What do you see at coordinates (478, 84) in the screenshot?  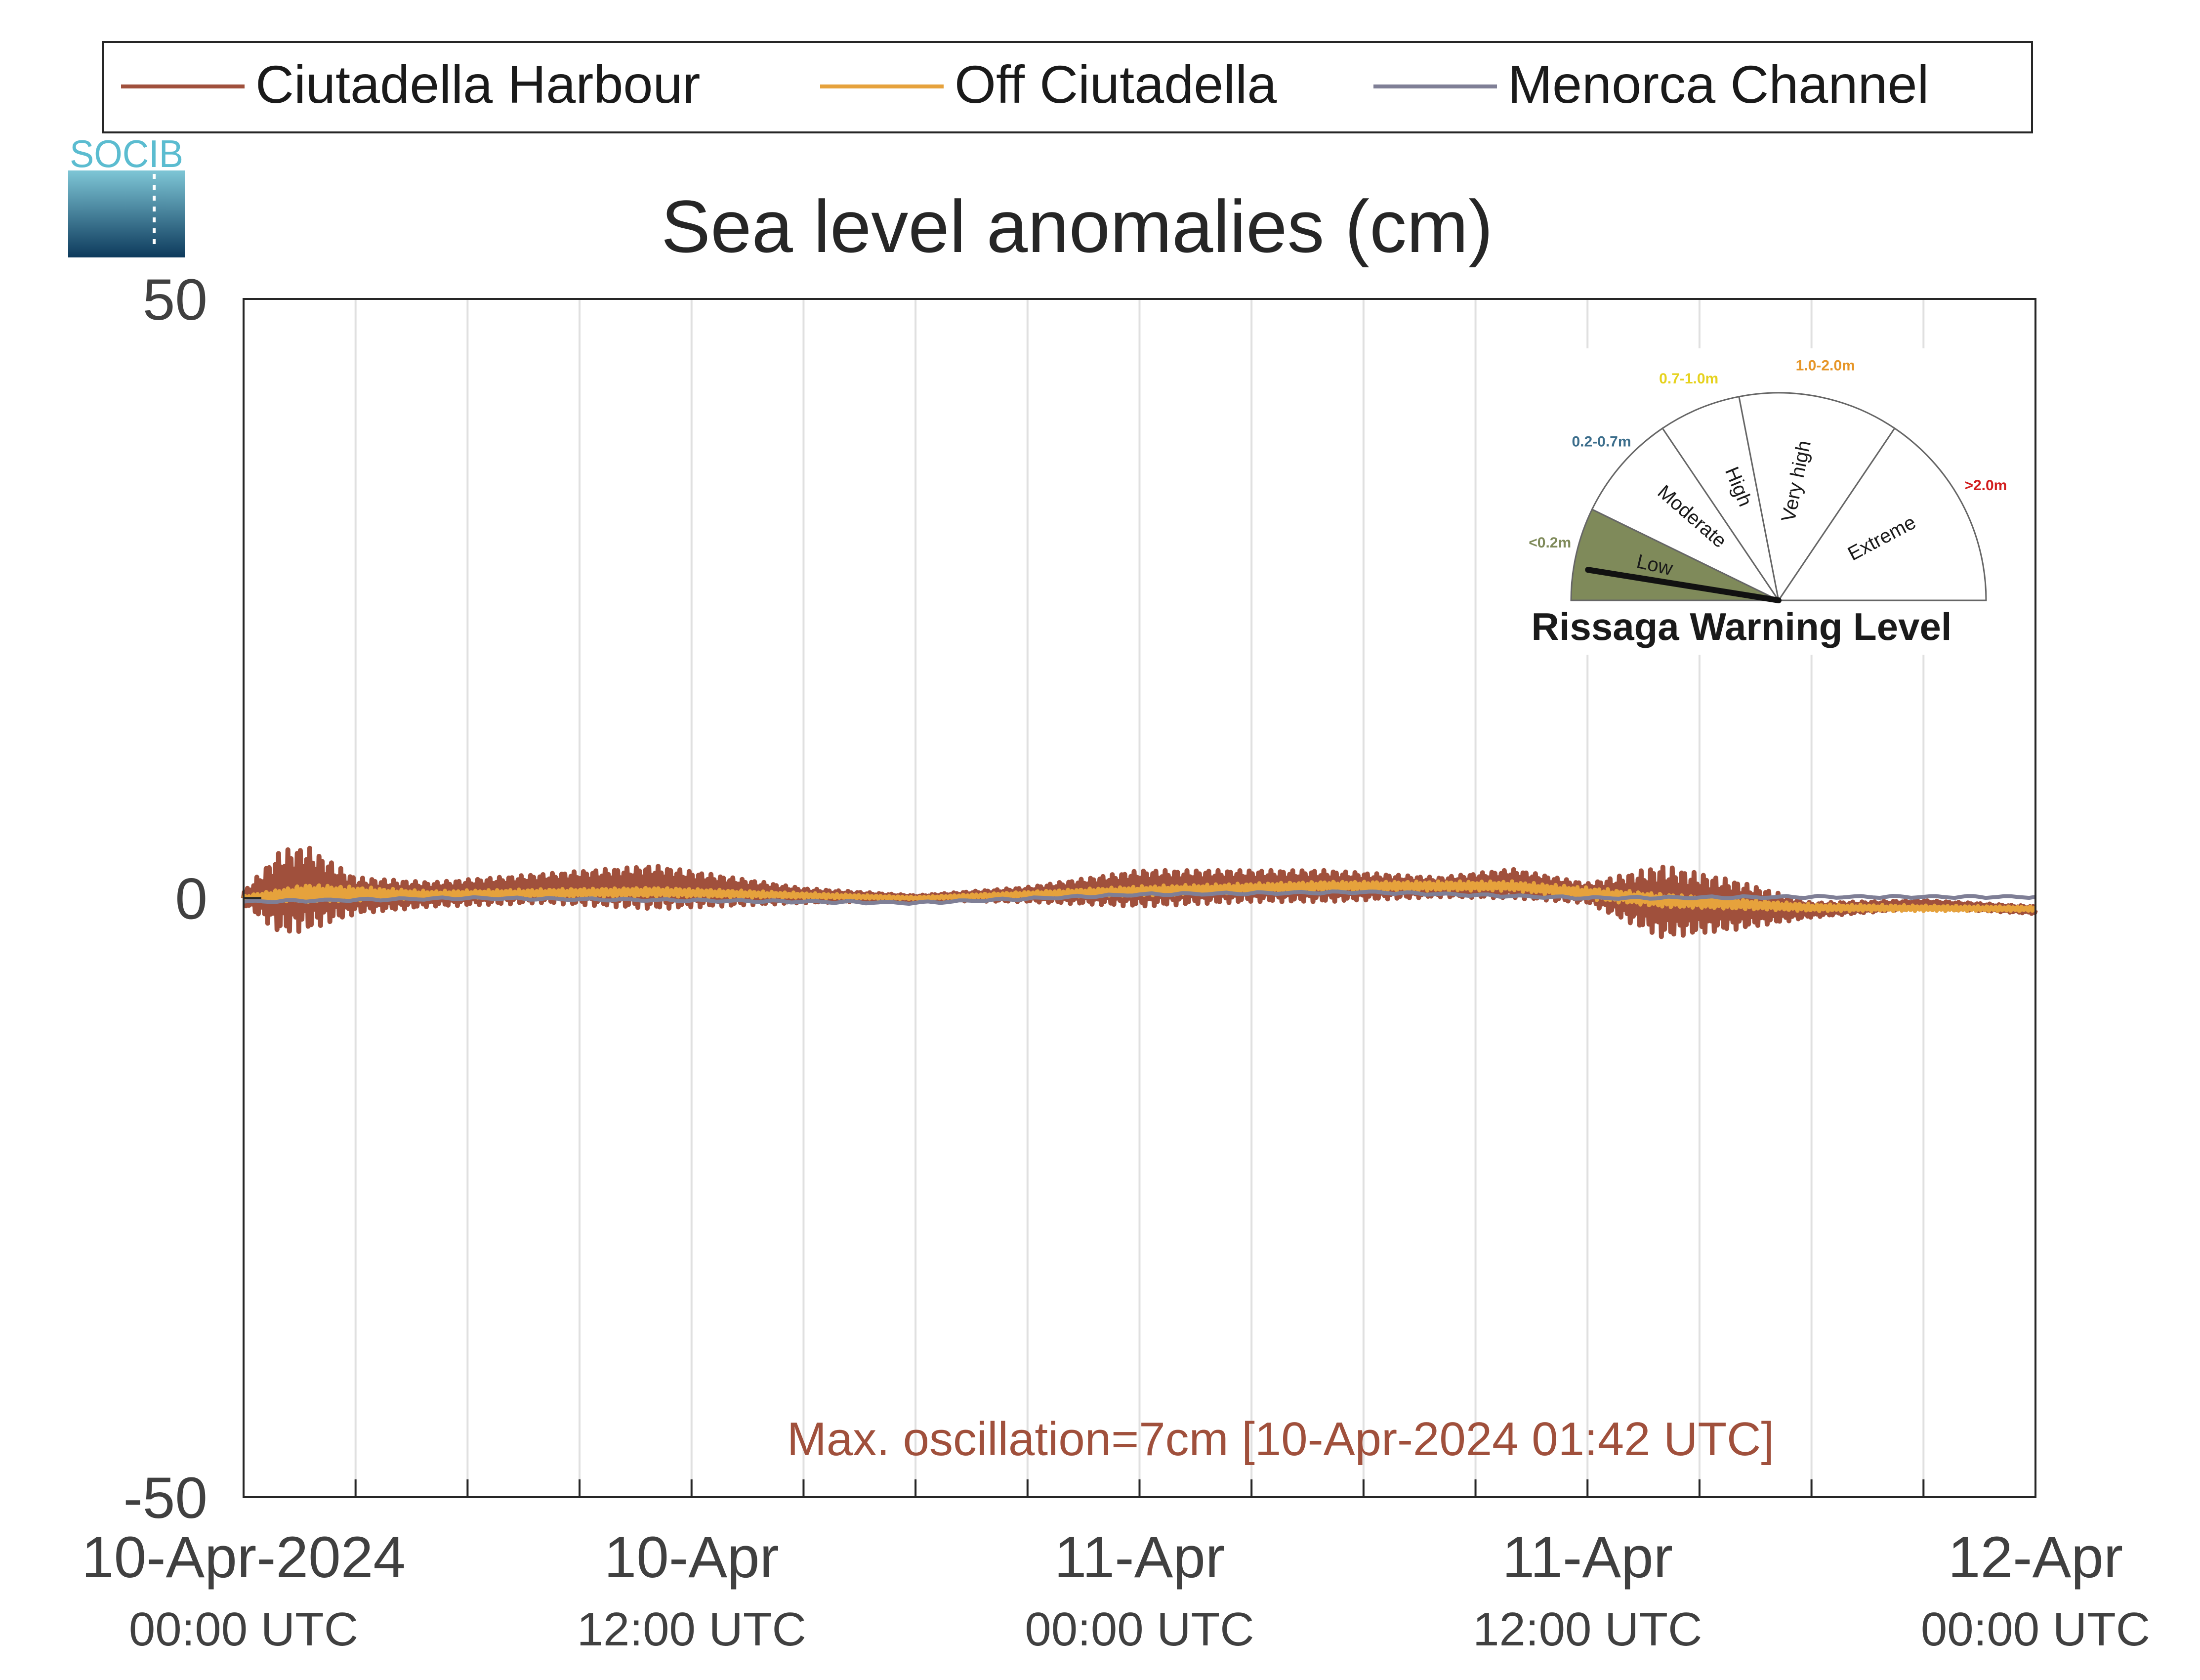 I see `legend-label: Ciutadella Harbour` at bounding box center [478, 84].